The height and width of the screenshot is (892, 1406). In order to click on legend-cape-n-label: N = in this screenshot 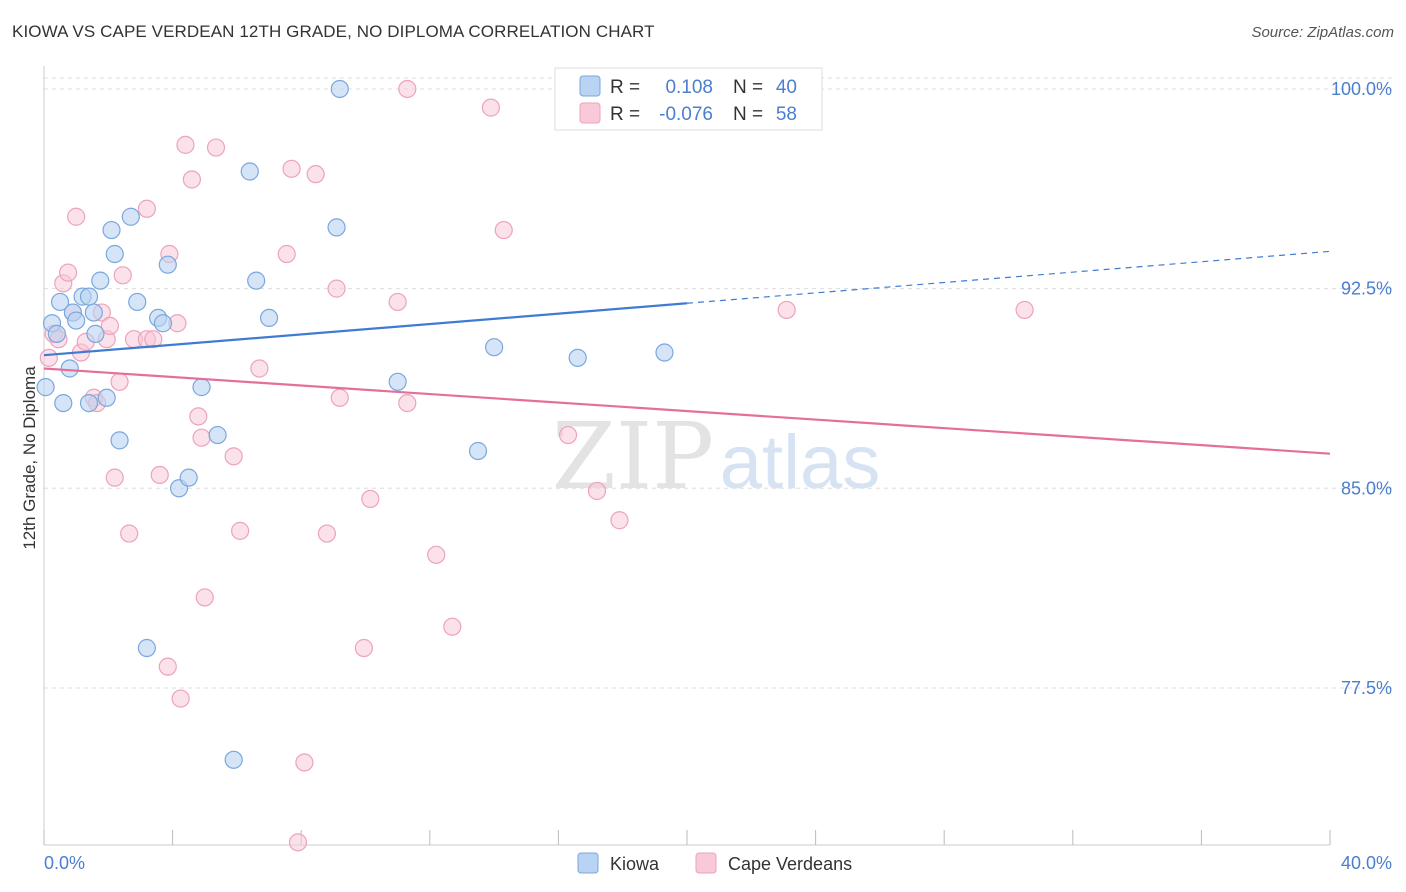, I will do `click(748, 114)`.